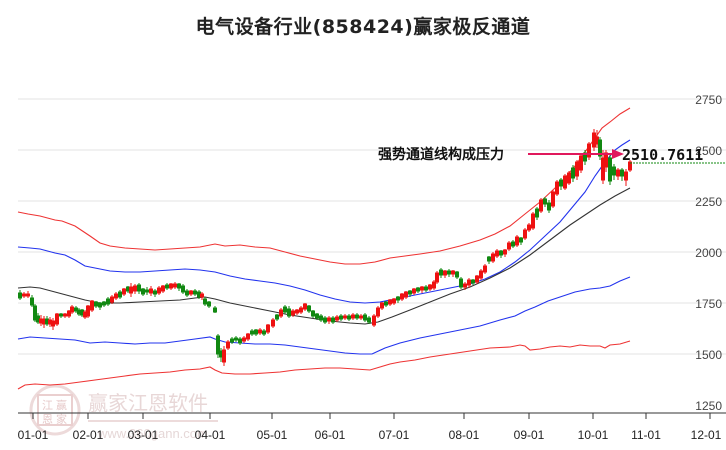 The image size is (726, 450). I want to click on chart-title: 电气设备行业(858424)赢家极反通道, so click(363, 27).